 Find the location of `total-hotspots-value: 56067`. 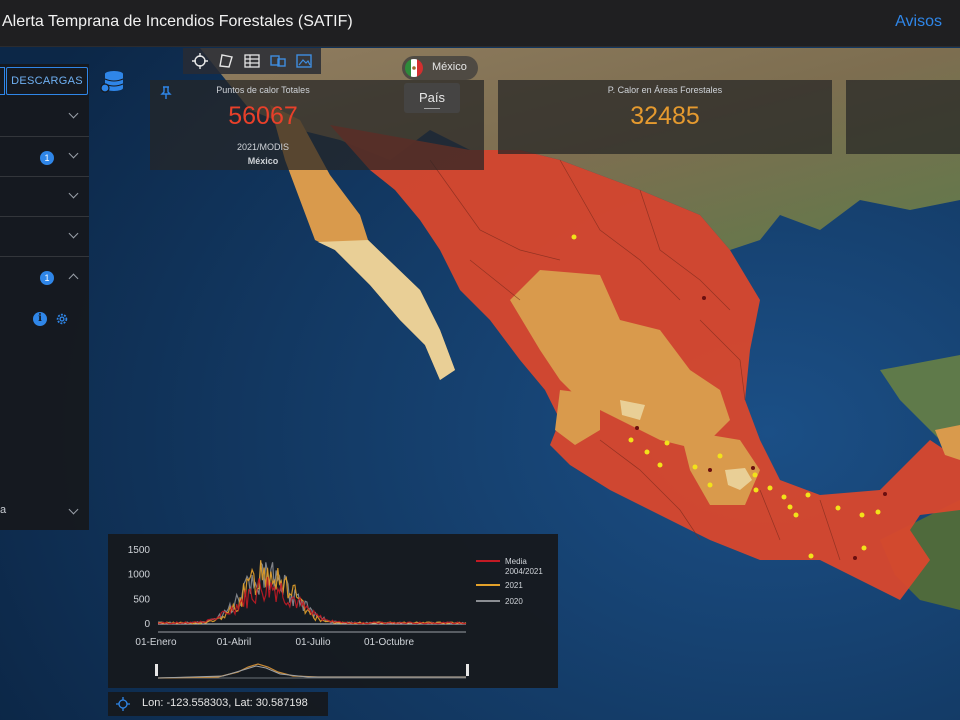

total-hotspots-value: 56067 is located at coordinates (263, 116).